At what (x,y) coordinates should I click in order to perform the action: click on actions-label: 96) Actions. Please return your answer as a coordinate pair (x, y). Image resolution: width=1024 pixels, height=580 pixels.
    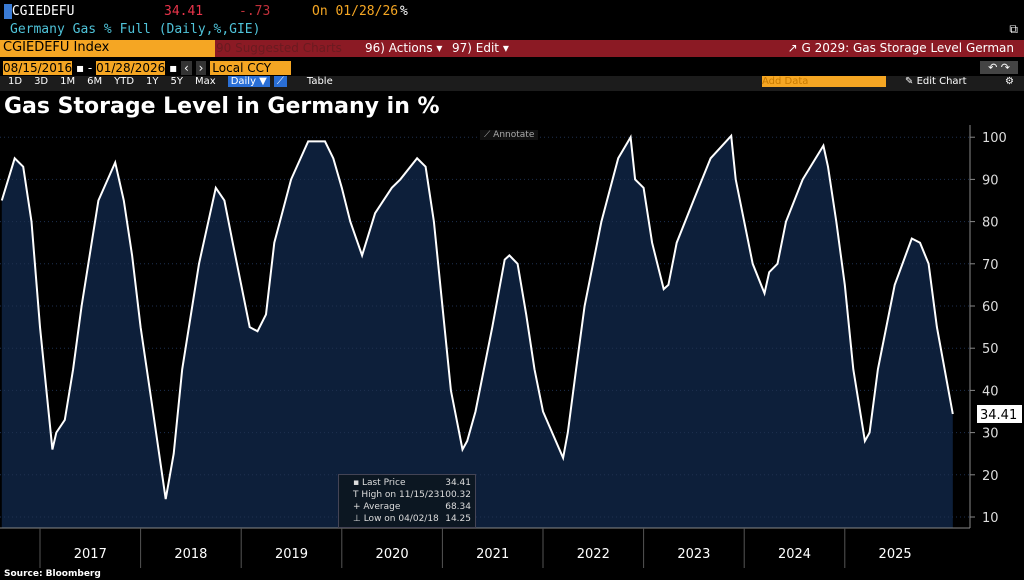
    Looking at the image, I should click on (399, 48).